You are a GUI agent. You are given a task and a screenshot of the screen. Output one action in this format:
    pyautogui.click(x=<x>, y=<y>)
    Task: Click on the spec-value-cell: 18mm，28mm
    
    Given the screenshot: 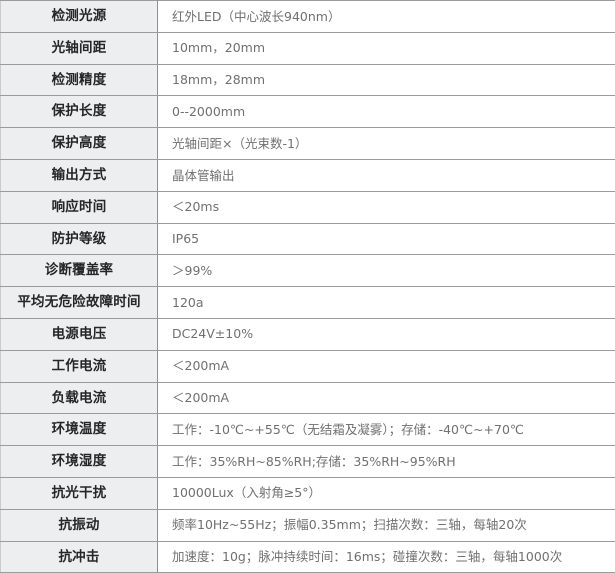 What is the action you would take?
    pyautogui.click(x=386, y=80)
    